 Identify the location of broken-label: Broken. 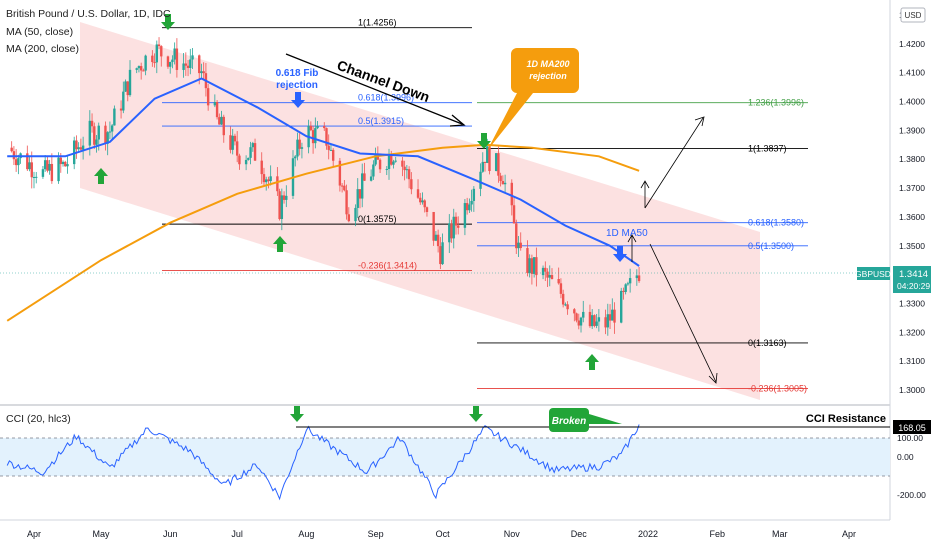
(569, 421).